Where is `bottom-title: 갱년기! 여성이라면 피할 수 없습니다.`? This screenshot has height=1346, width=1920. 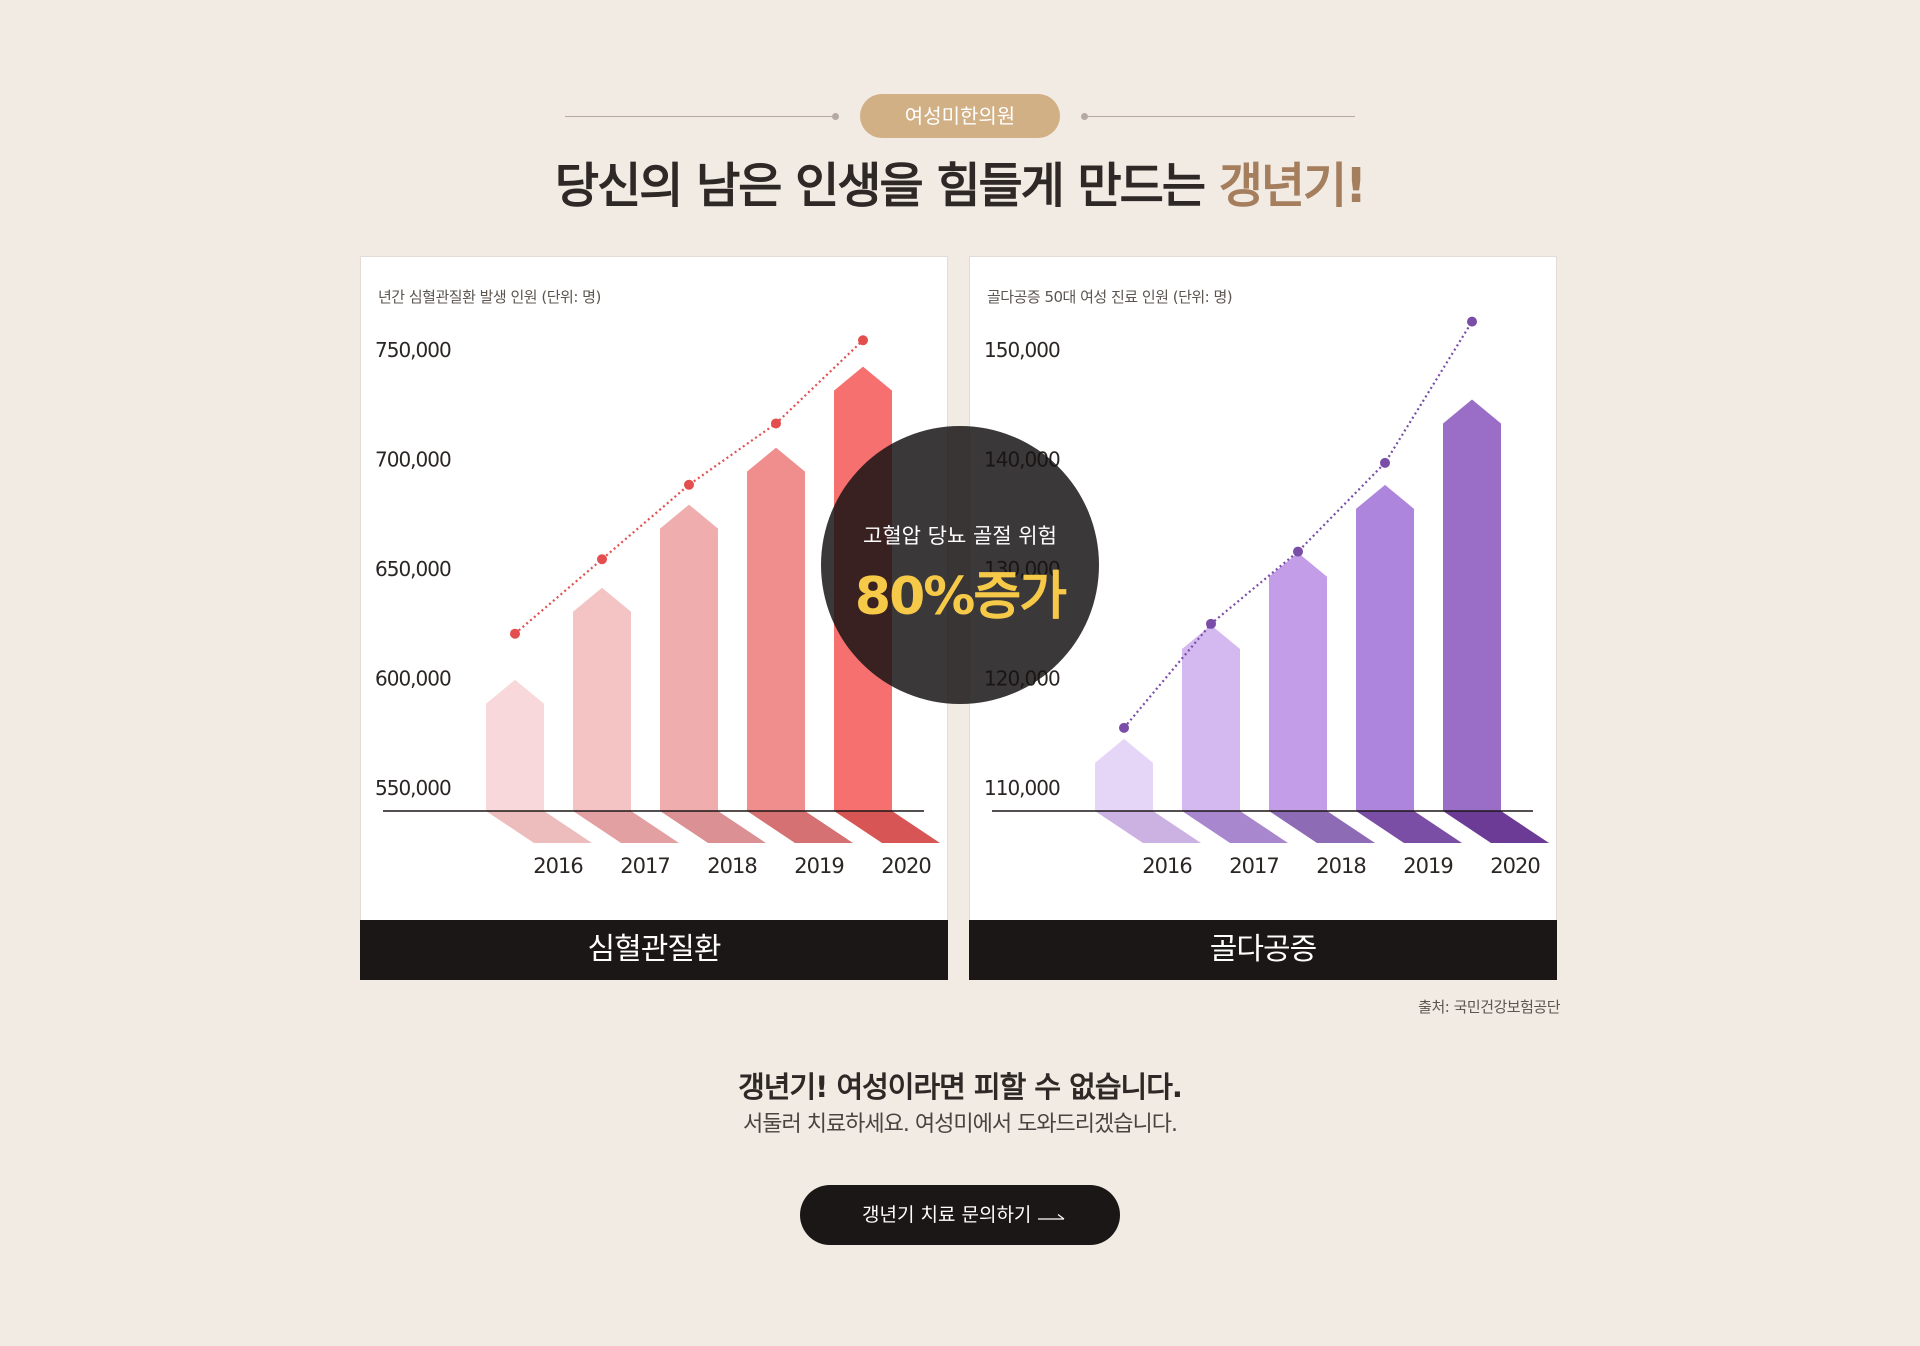
bottom-title: 갱년기! 여성이라면 피할 수 없습니다. is located at coordinates (960, 1087).